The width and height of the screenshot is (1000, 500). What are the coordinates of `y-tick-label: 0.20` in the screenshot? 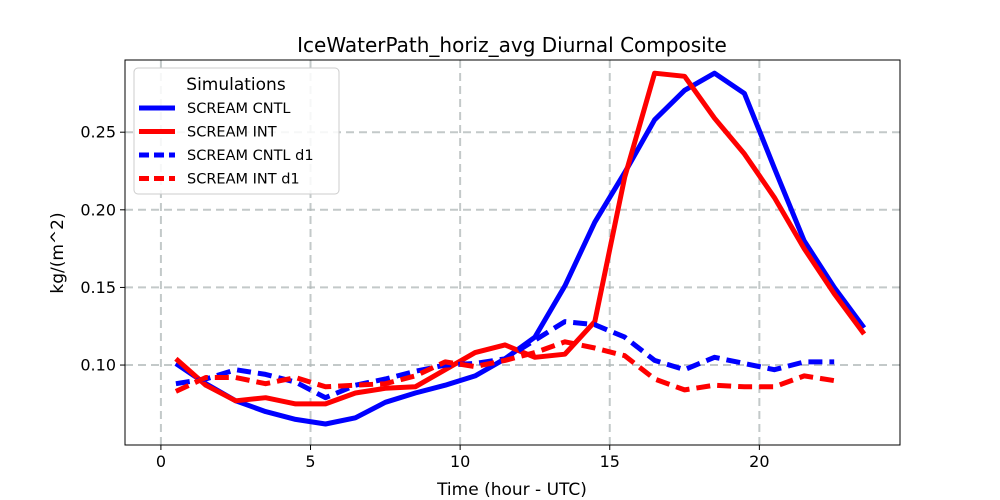 It's located at (98, 209).